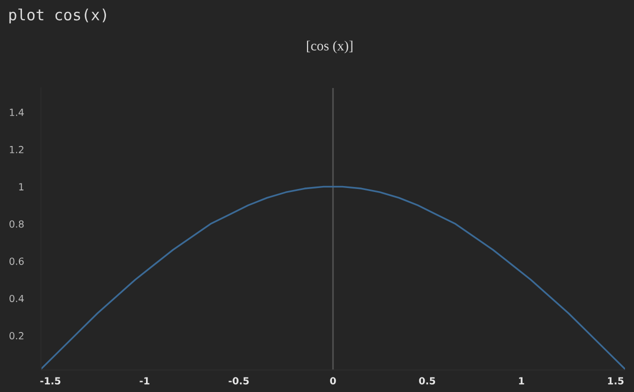  Describe the element at coordinates (17, 150) in the screenshot. I see `y-tick-label: 1.2` at that location.